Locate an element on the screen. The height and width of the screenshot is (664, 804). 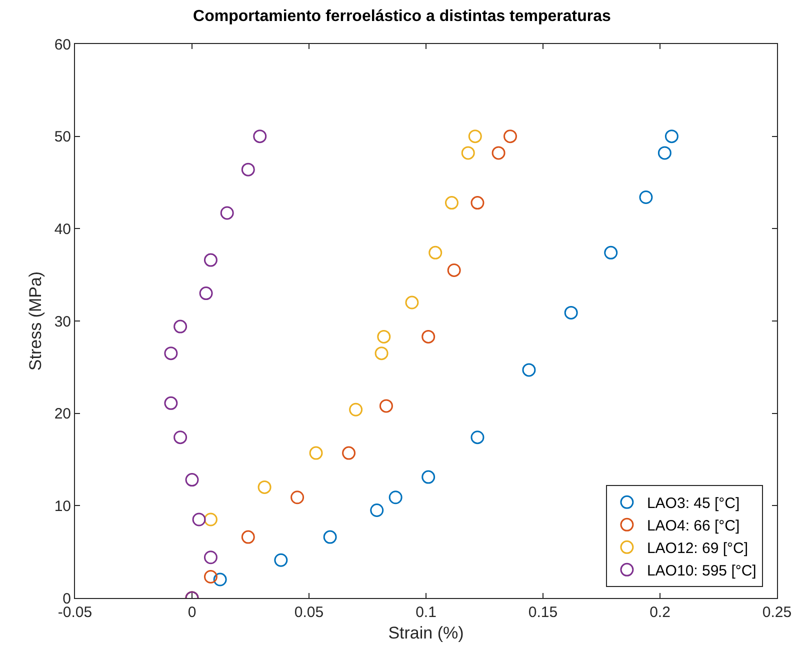
x-tick-label: 0.1 is located at coordinates (426, 612).